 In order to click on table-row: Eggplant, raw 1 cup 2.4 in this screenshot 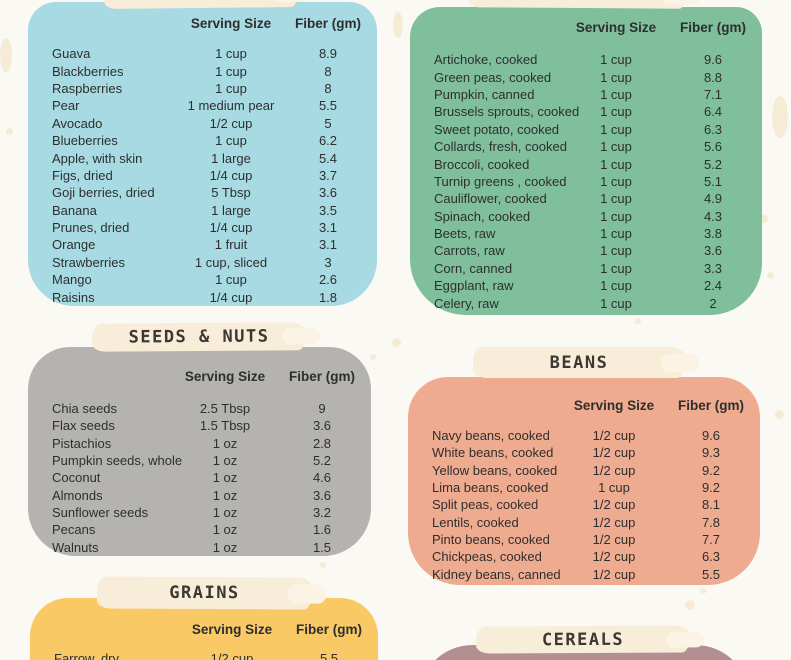, I will do `click(586, 285)`.